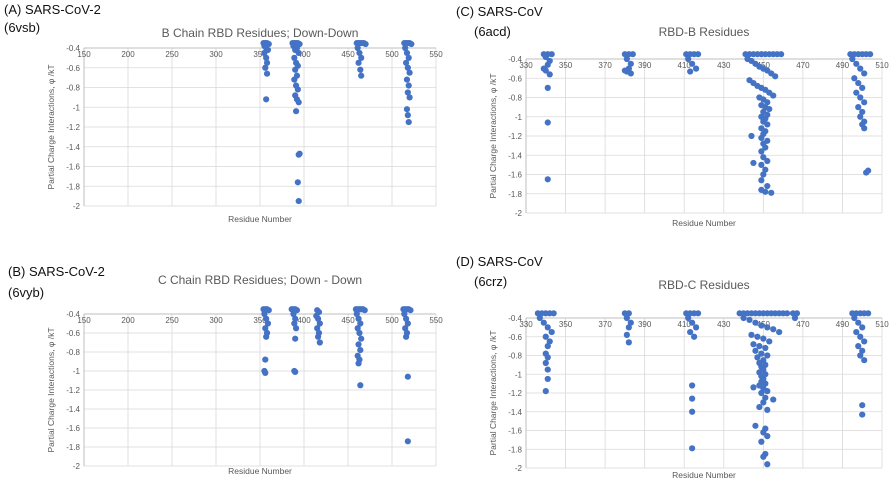  I want to click on x-tick-label: 410, so click(685, 324).